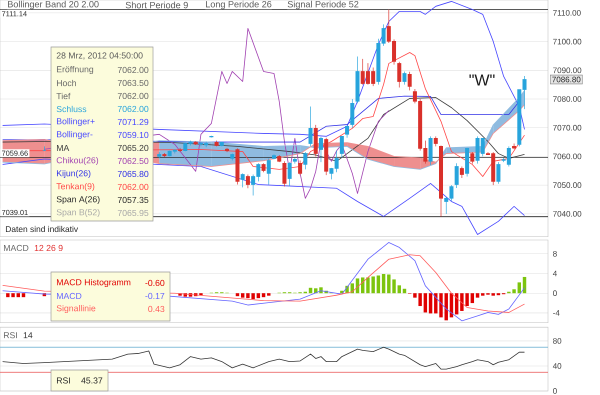  I want to click on text: 7086.80, so click(566, 79).